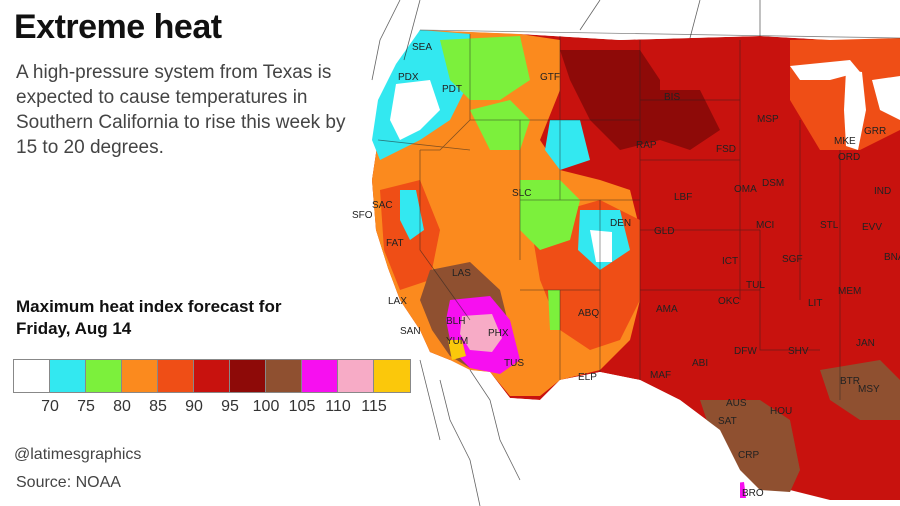  I want to click on city-label-mem: MEM, so click(849, 291).